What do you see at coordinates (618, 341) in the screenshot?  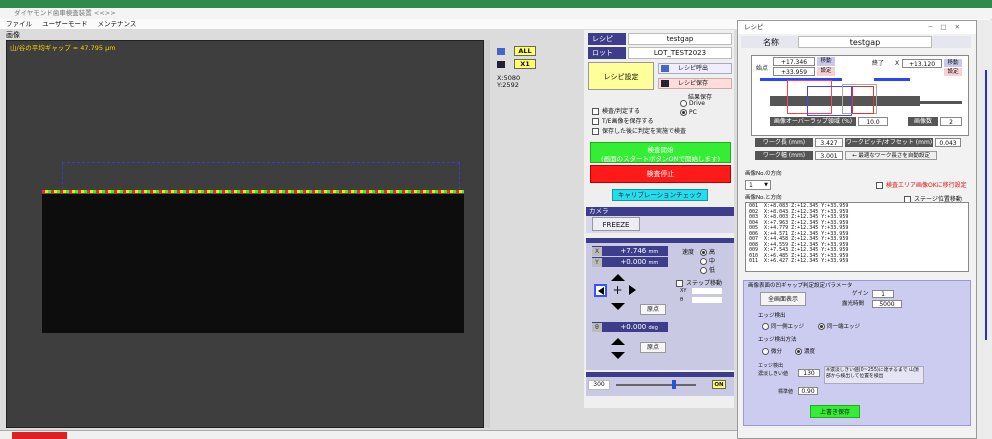 I see `theta-up-arrow-icon` at bounding box center [618, 341].